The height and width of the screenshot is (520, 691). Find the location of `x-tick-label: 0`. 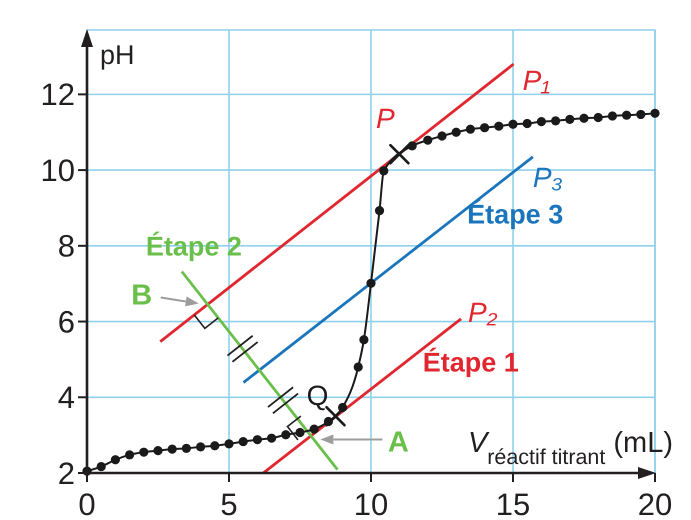

x-tick-label: 0 is located at coordinates (87, 503).